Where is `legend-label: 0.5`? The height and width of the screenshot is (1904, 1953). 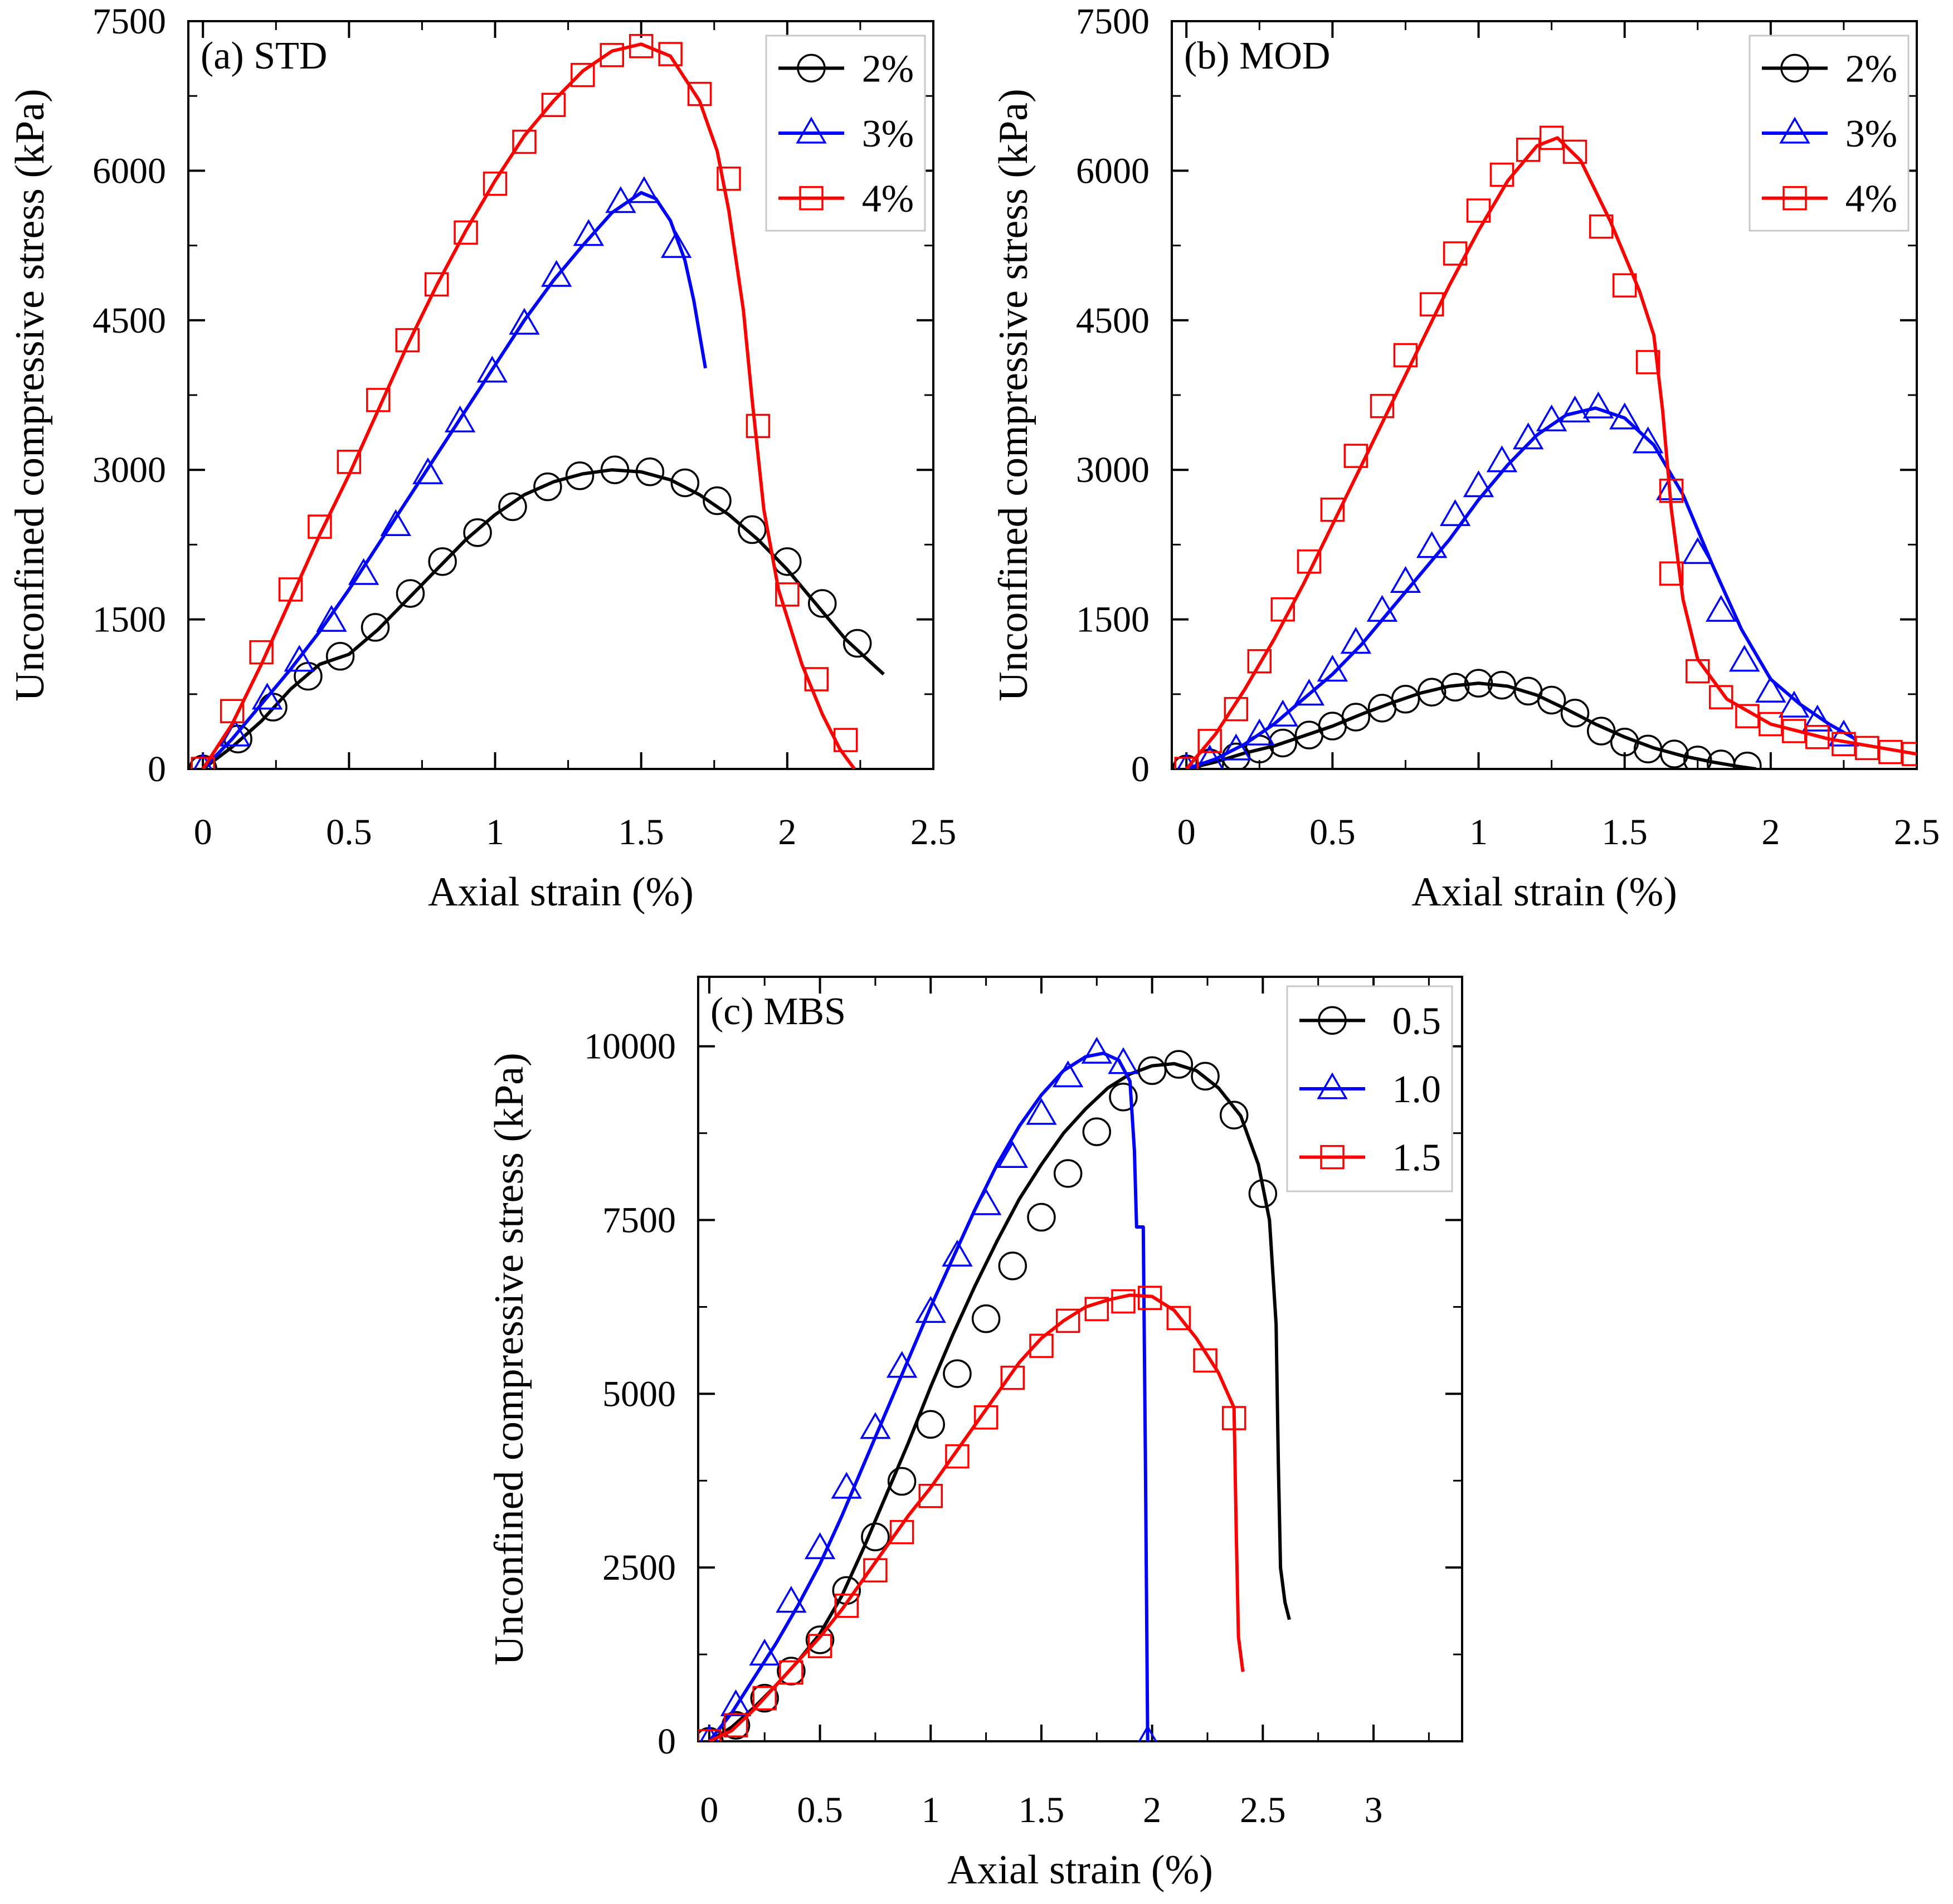 legend-label: 0.5 is located at coordinates (1416, 1022).